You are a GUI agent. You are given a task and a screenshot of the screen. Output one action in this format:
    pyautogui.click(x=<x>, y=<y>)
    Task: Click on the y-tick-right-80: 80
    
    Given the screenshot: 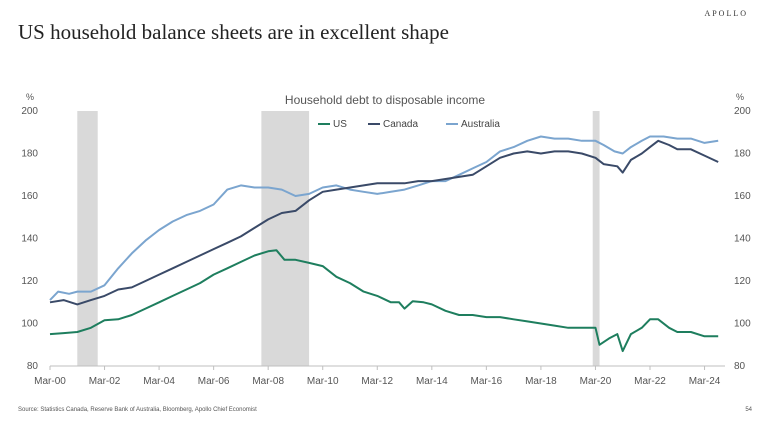 What is the action you would take?
    pyautogui.click(x=740, y=366)
    